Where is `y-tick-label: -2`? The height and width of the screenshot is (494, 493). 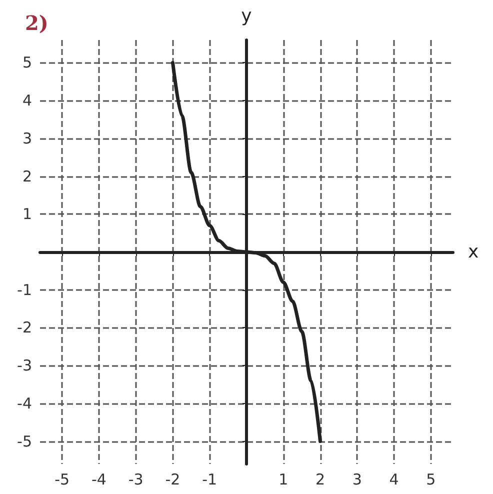 y-tick-label: -2 is located at coordinates (24, 327).